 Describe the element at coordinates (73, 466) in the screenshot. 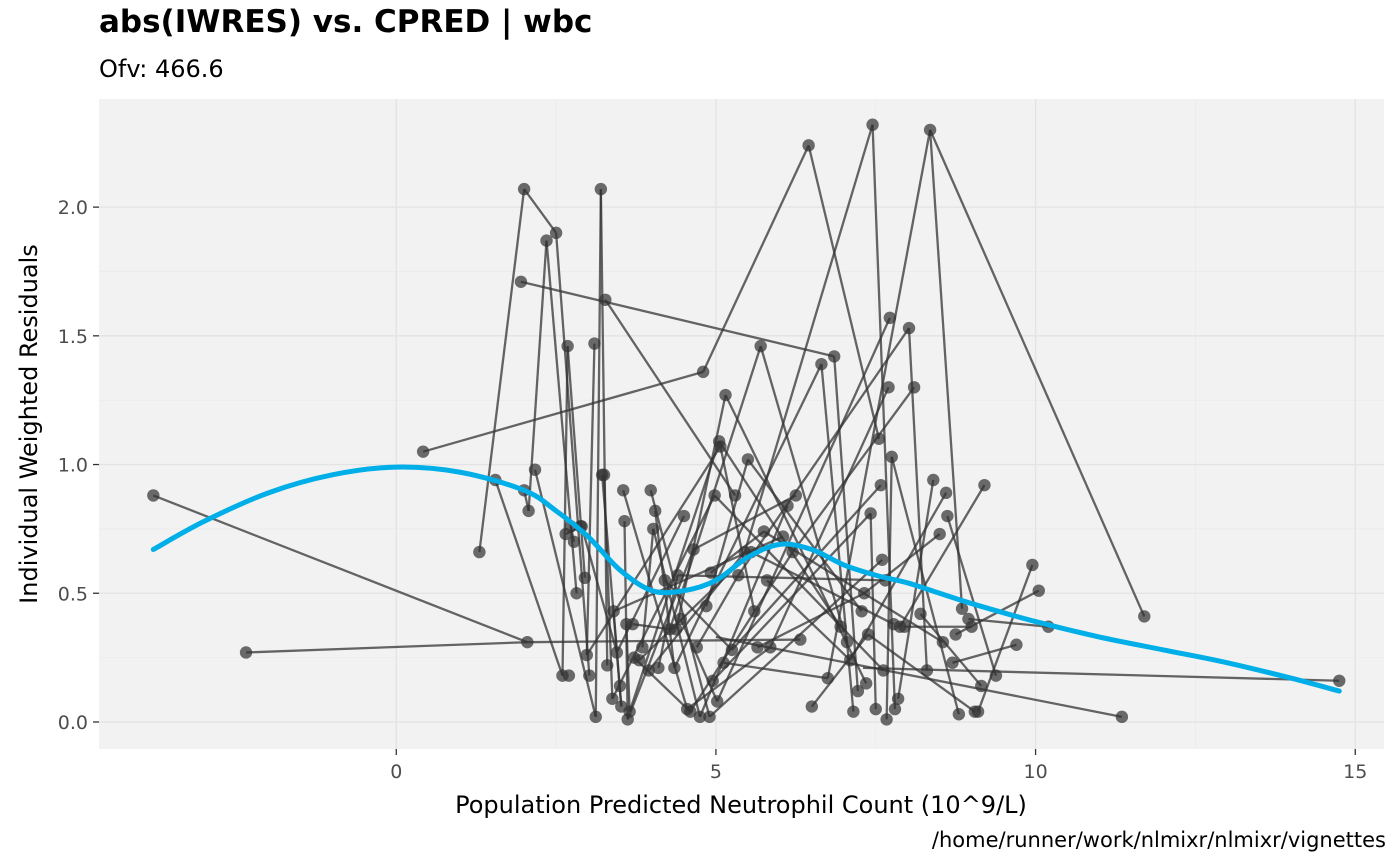

I see `y-tick-label: 1.0` at that location.